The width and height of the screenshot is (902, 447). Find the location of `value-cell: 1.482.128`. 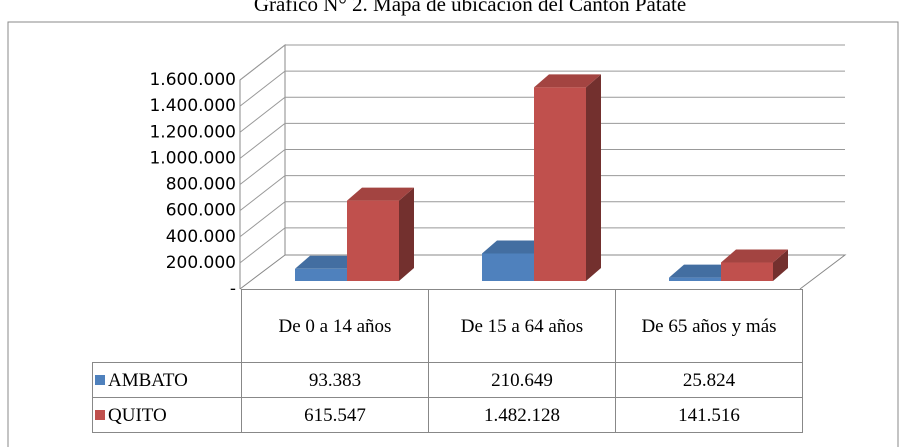

value-cell: 1.482.128 is located at coordinates (522, 415).